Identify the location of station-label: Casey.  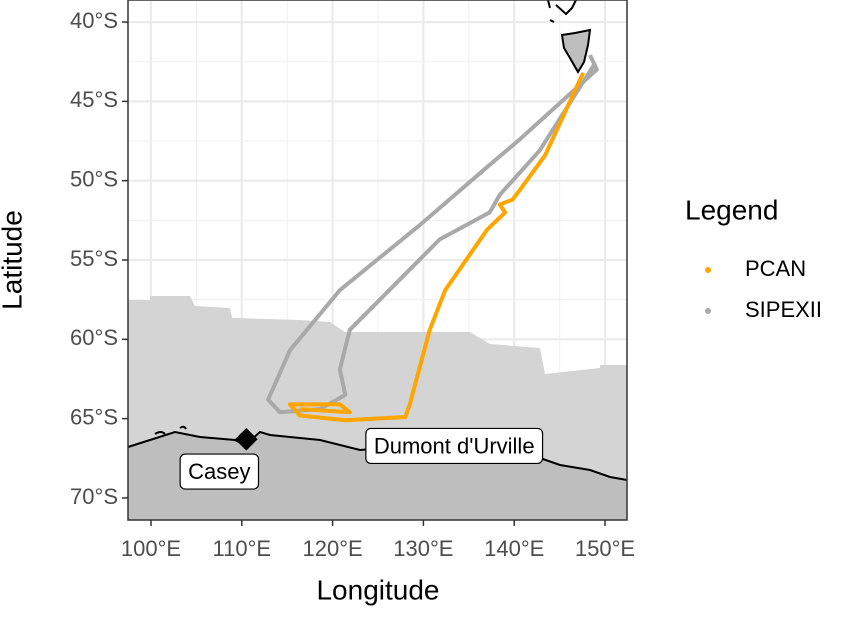
(219, 471).